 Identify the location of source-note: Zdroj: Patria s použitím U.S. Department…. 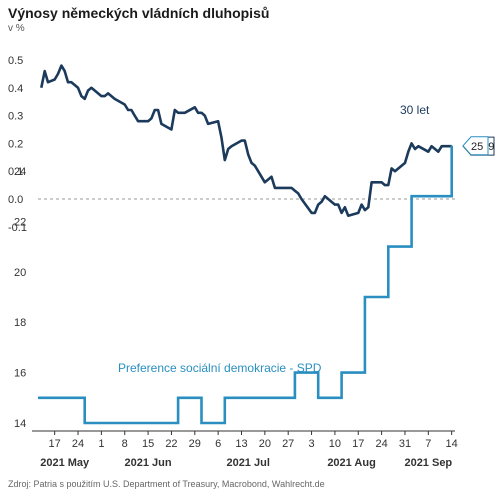
(166, 484).